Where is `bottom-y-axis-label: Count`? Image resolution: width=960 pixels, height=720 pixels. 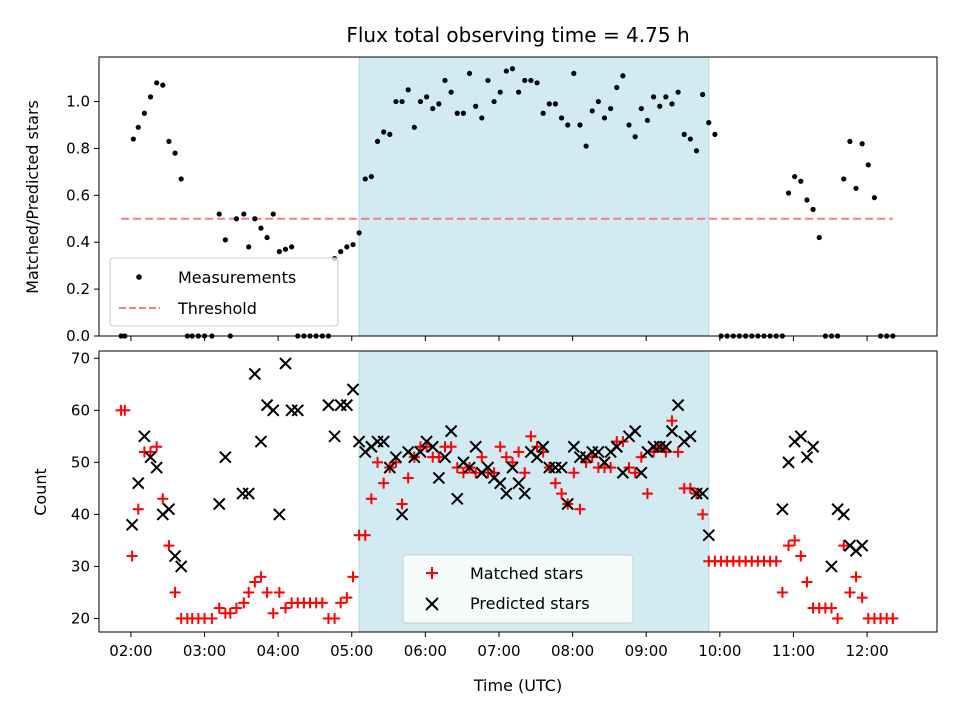
bottom-y-axis-label: Count is located at coordinates (40, 492).